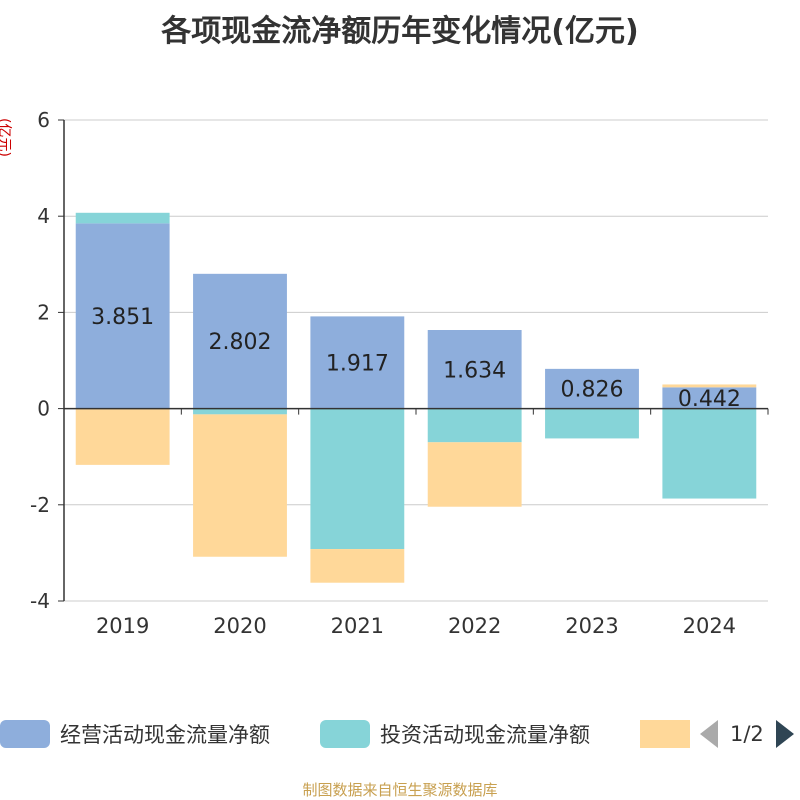 Image resolution: width=800 pixels, height=800 pixels. I want to click on data-label-2019: 3.851, so click(122, 317).